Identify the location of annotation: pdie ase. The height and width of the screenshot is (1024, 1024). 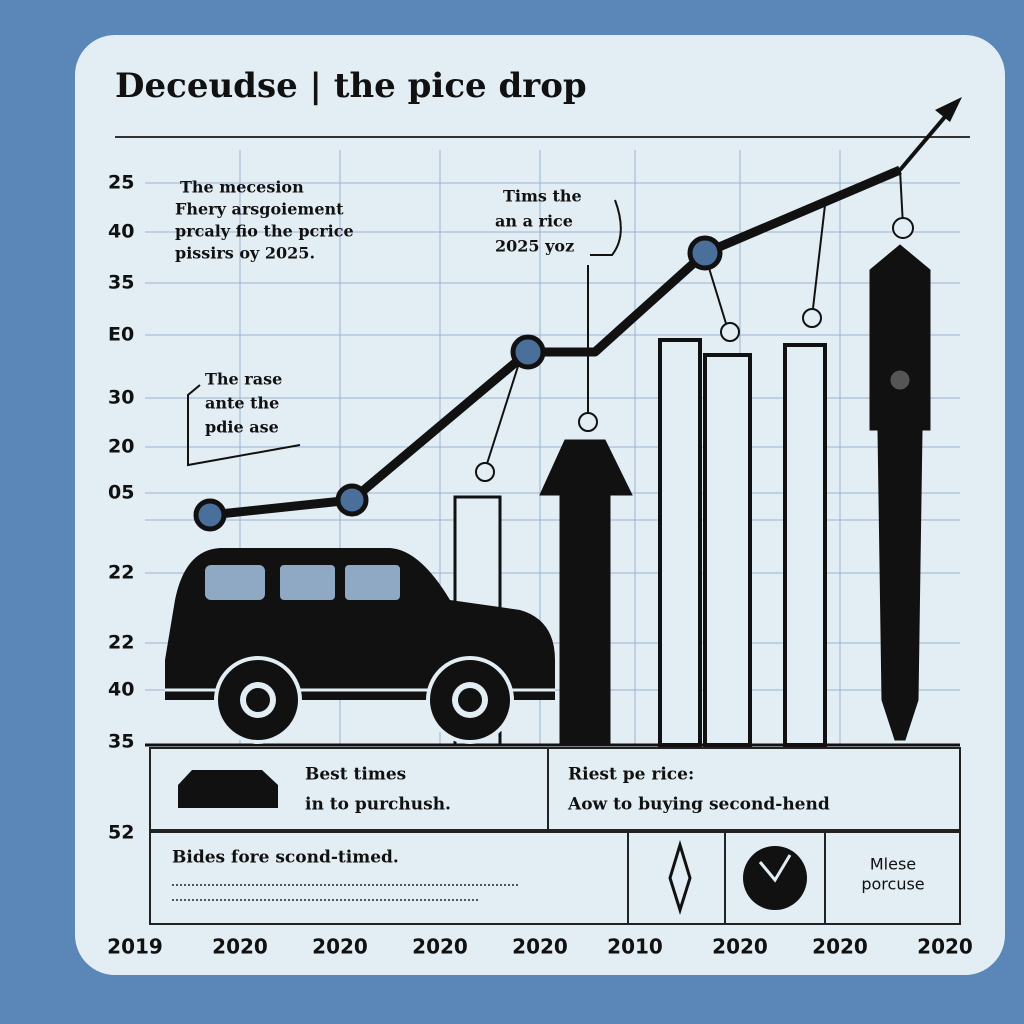
(242, 427).